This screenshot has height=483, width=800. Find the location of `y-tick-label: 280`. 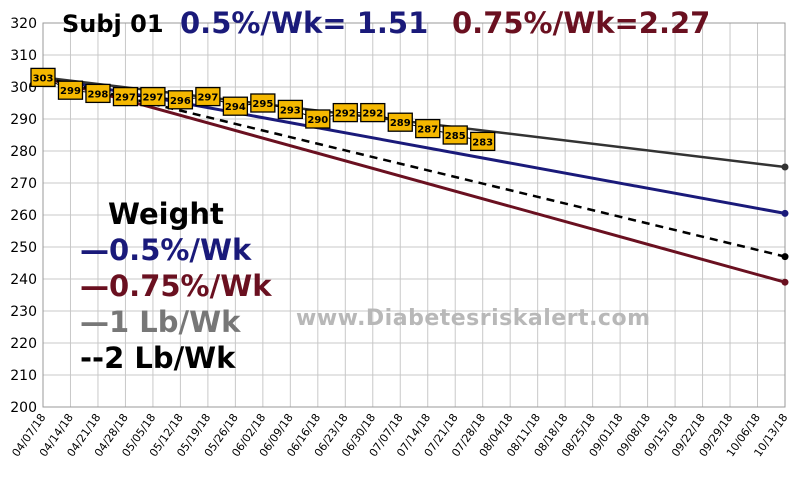

y-tick-label: 280 is located at coordinates (23, 152).